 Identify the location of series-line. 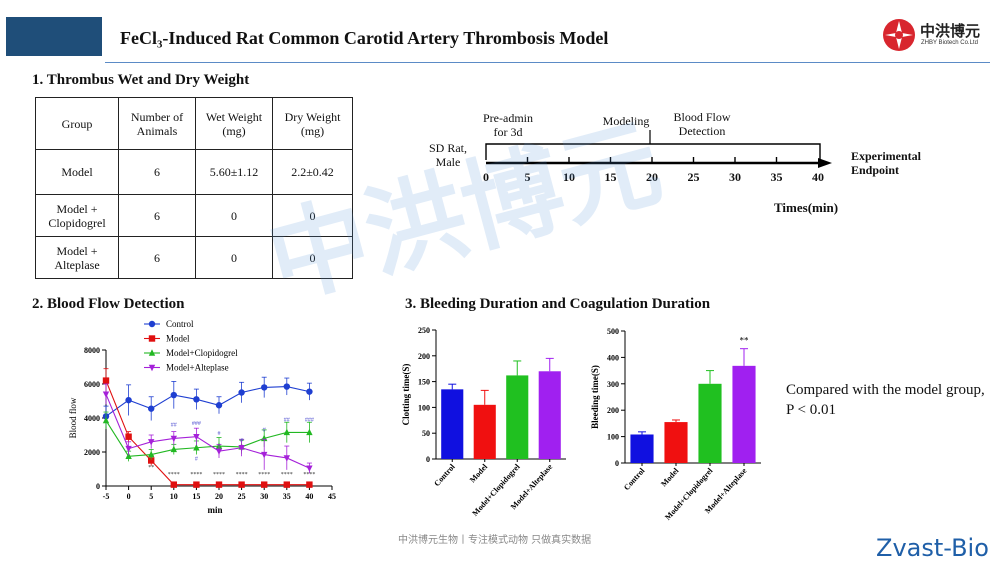
(207, 438).